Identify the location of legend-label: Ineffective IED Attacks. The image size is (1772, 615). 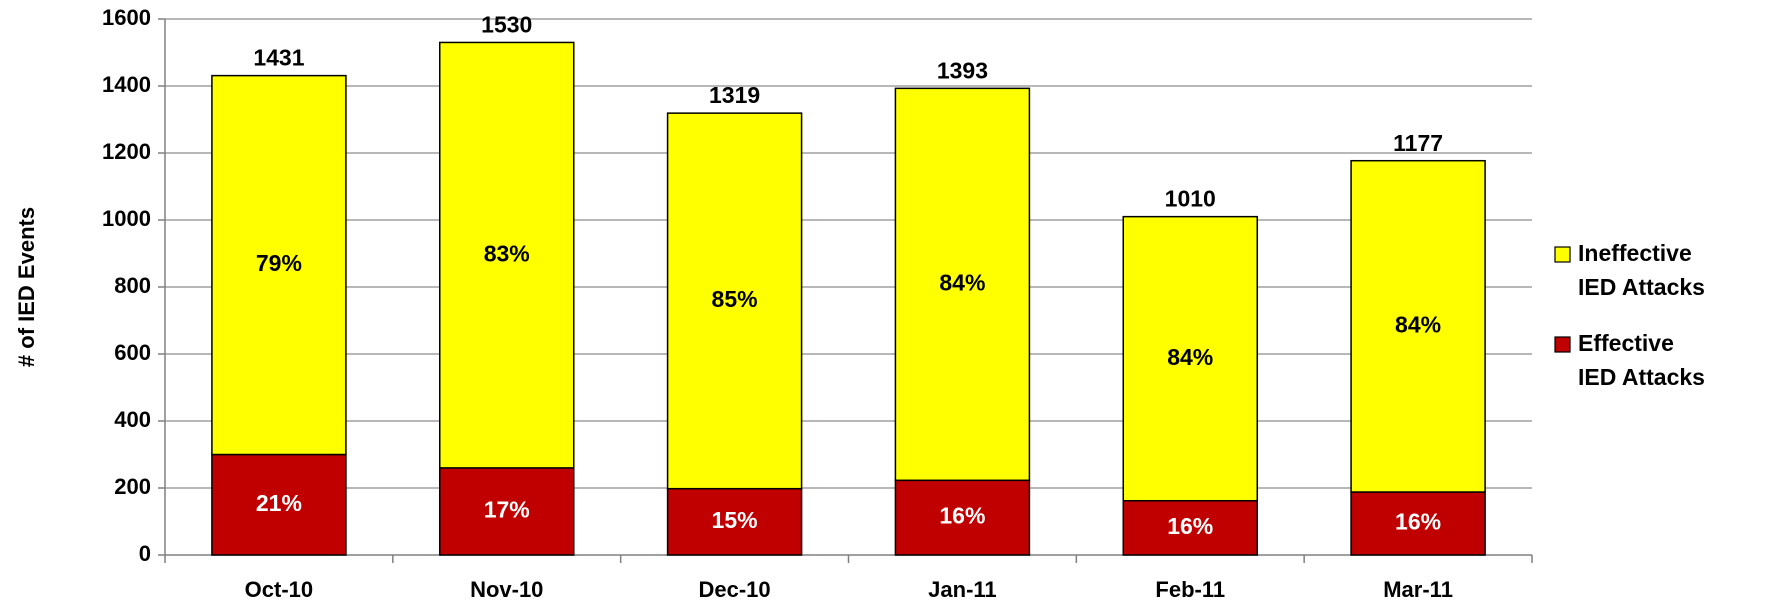
(1641, 270).